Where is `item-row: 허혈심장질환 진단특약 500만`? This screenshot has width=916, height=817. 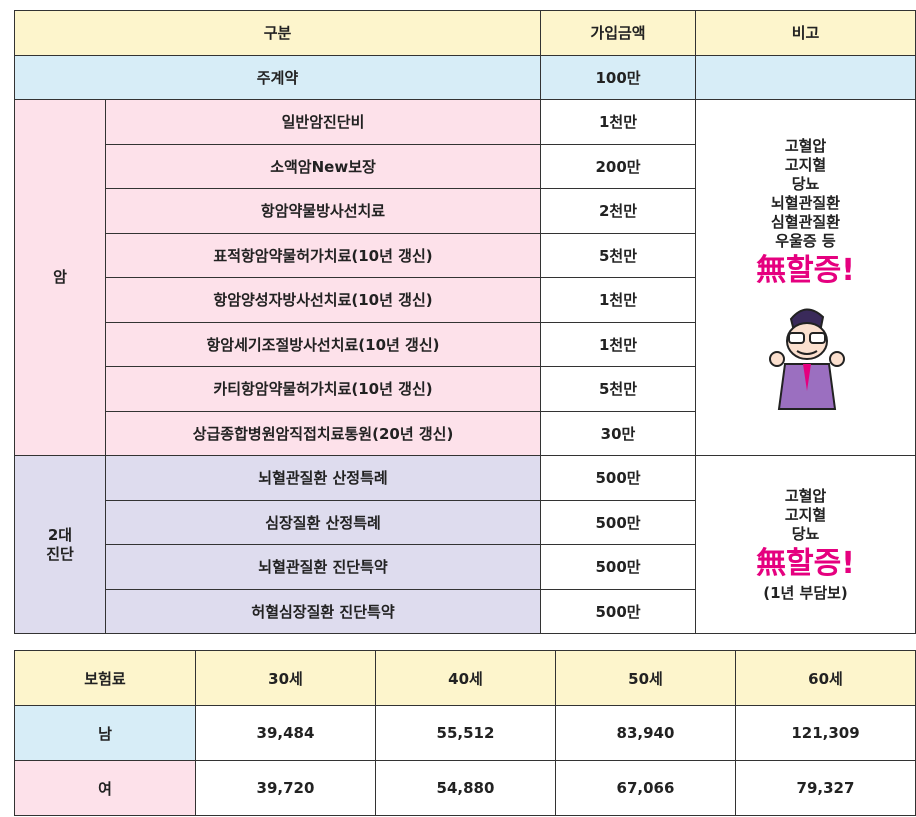 item-row: 허혈심장질환 진단특약 500만 is located at coordinates (465, 611).